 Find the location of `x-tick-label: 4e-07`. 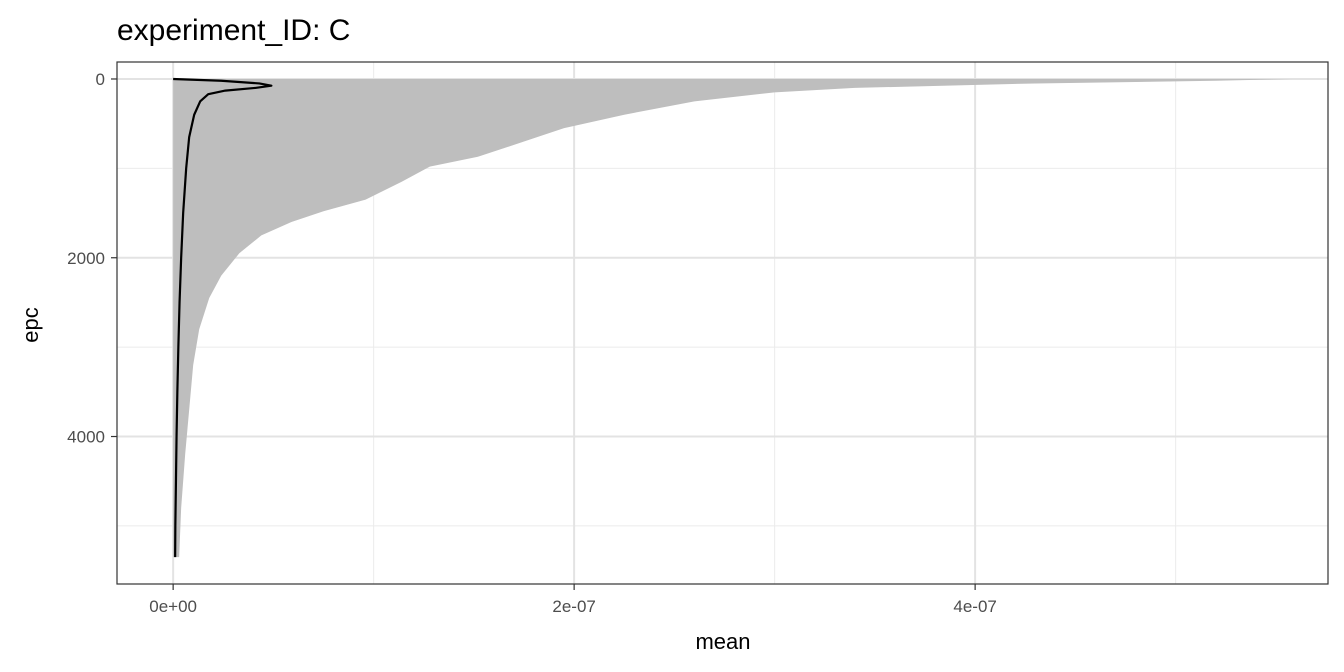

x-tick-label: 4e-07 is located at coordinates (974, 606).